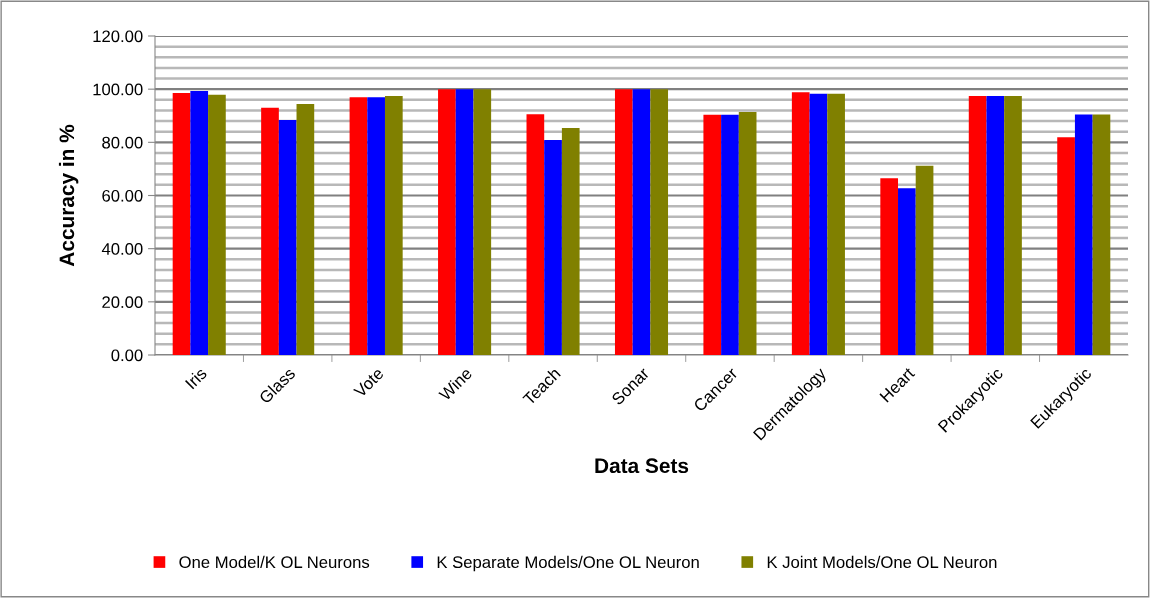 The height and width of the screenshot is (598, 1151). I want to click on legend-label: K Separate Models/One OL Neuron, so click(568, 563).